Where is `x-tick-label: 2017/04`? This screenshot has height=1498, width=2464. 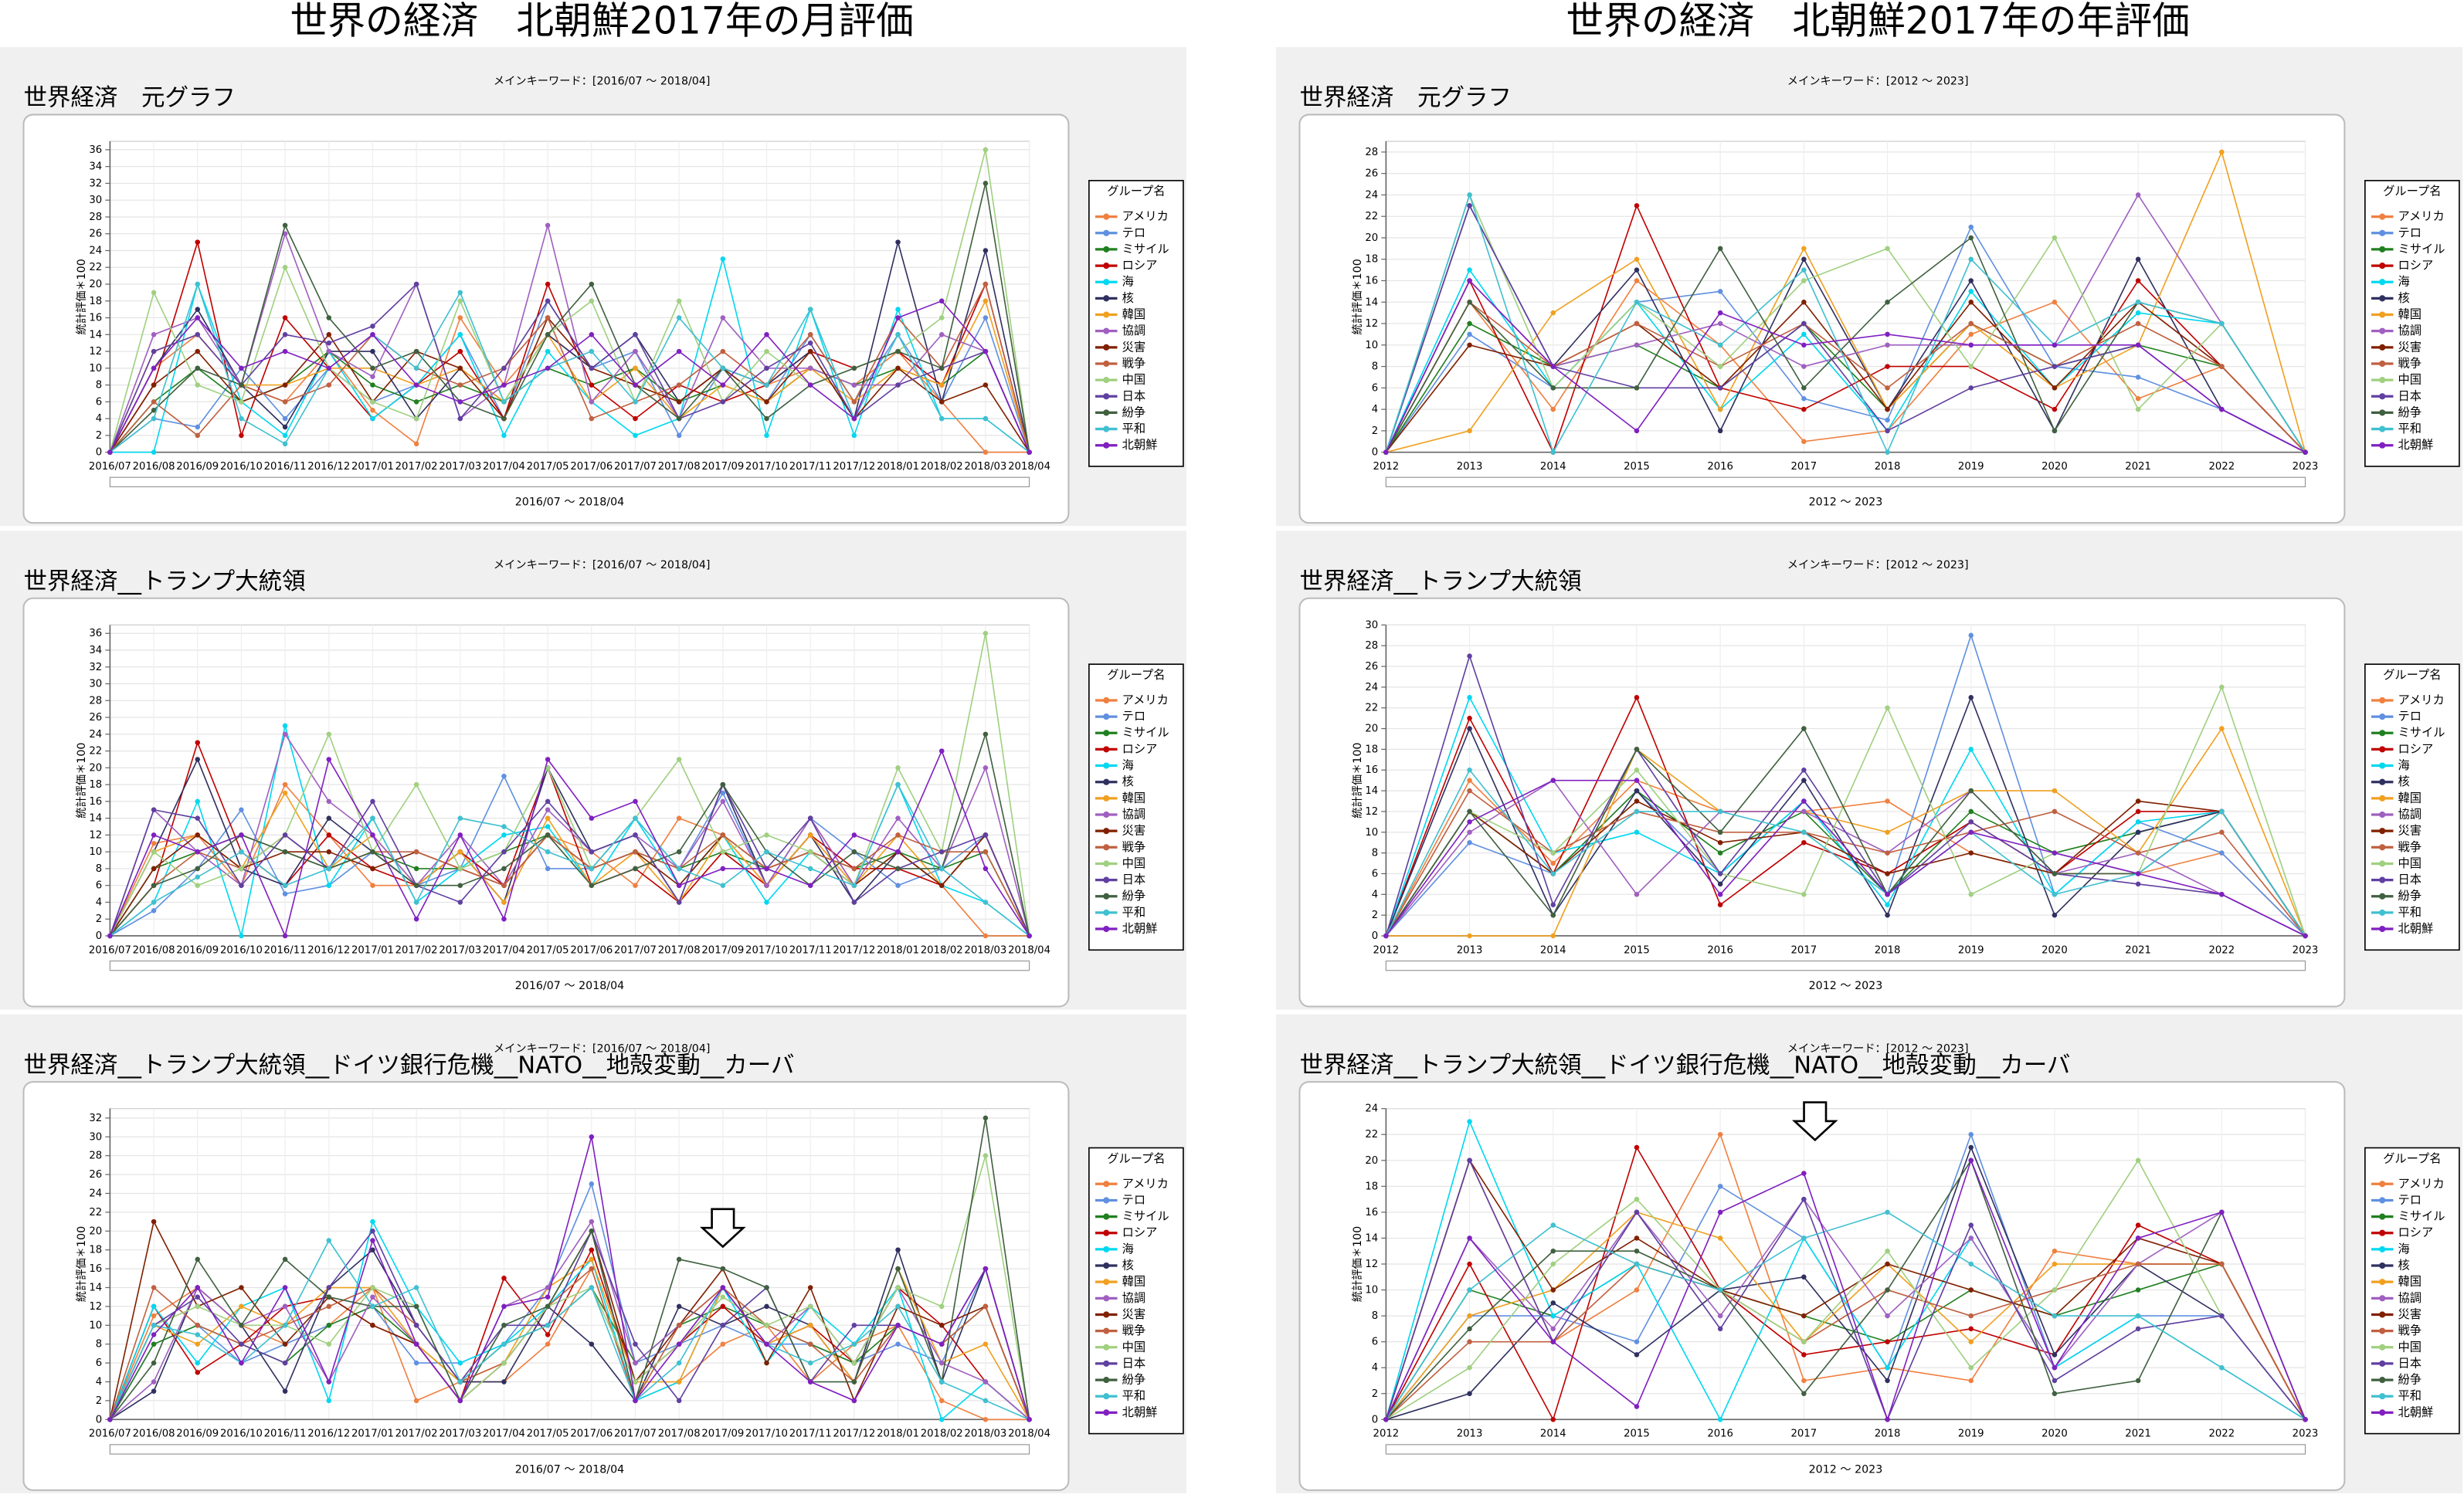
x-tick-label: 2017/04 is located at coordinates (504, 467).